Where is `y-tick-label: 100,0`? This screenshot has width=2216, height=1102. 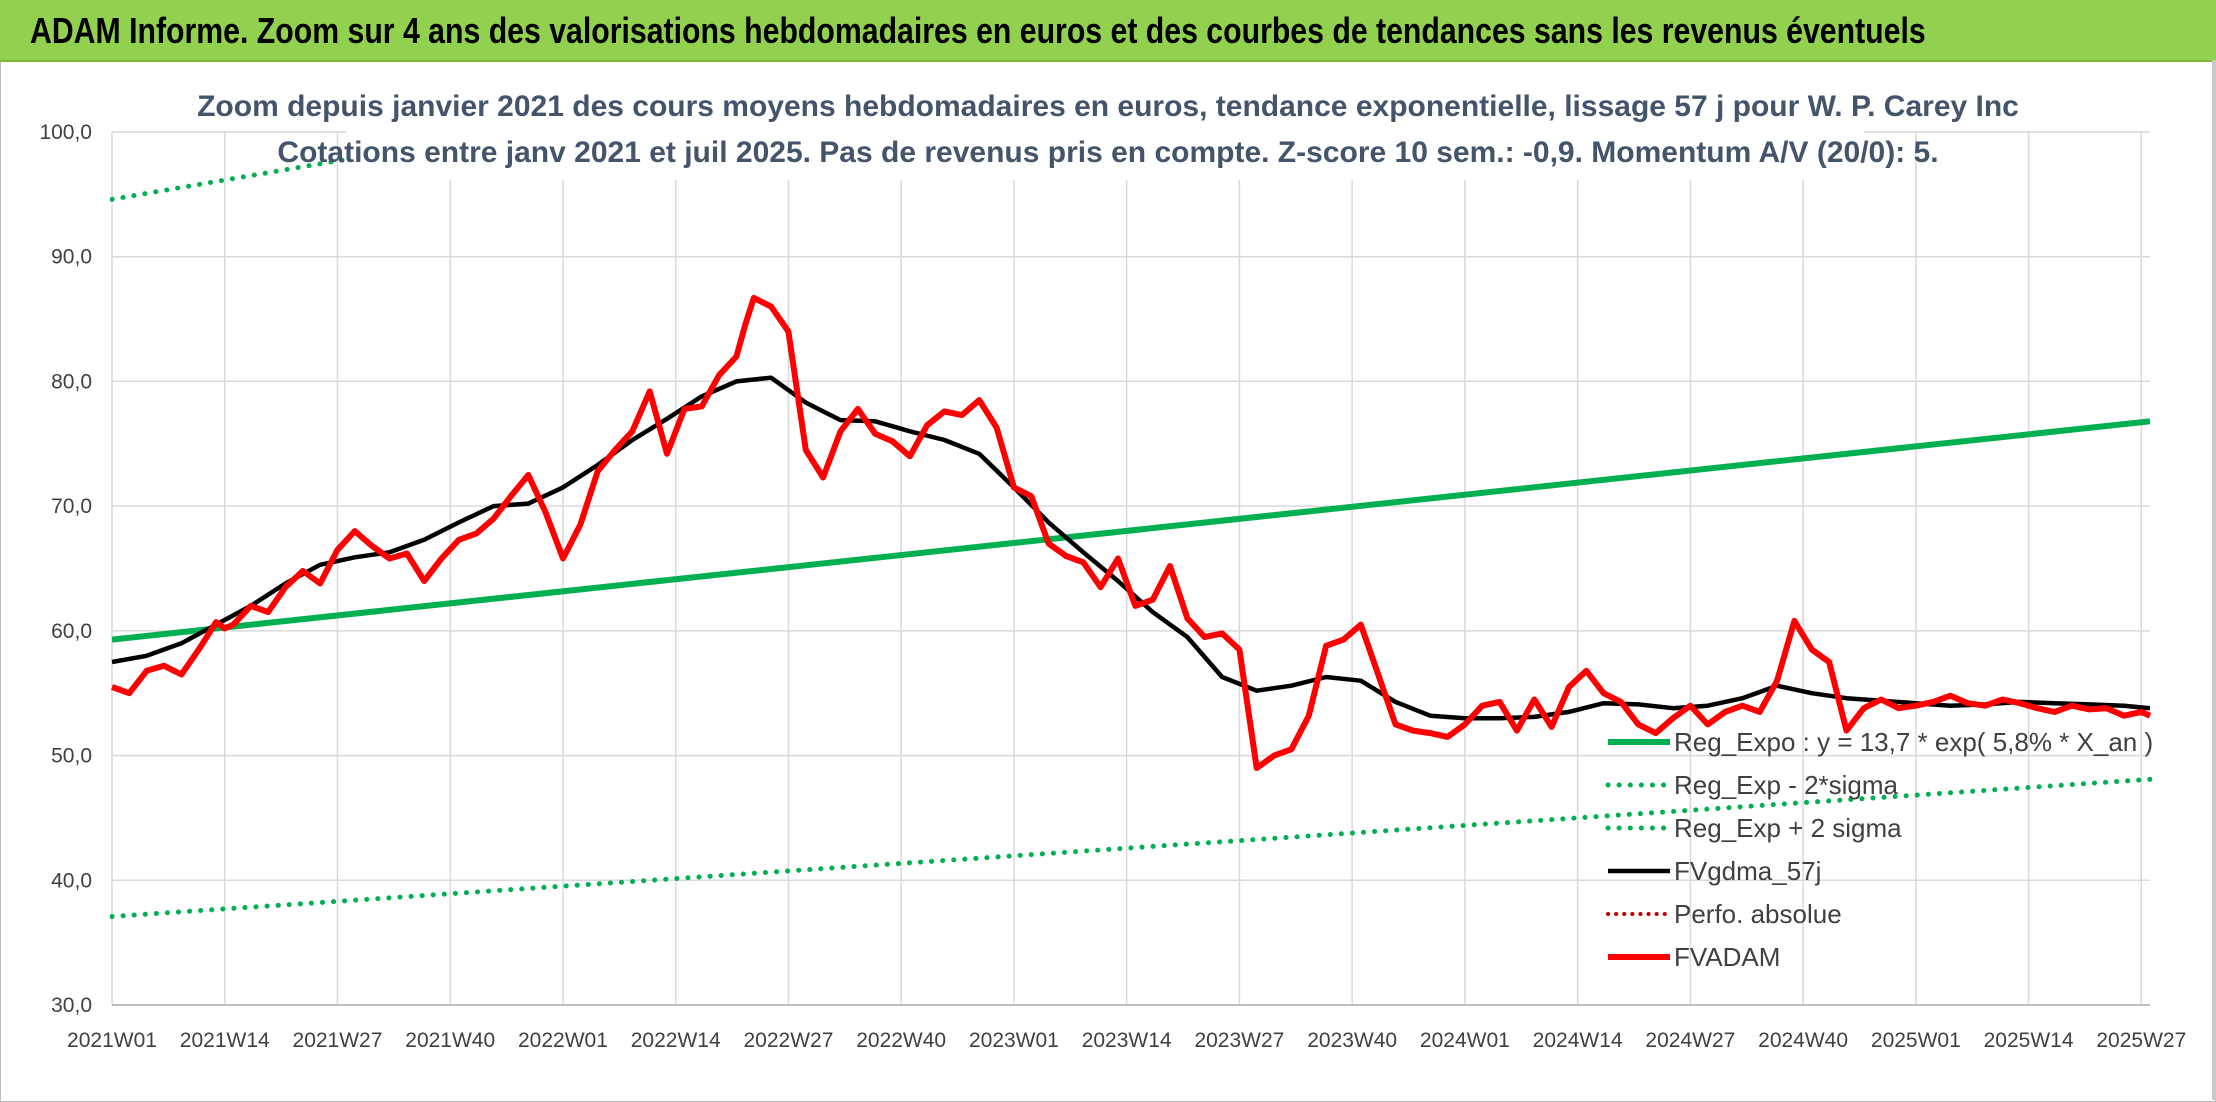
y-tick-label: 100,0 is located at coordinates (65, 132).